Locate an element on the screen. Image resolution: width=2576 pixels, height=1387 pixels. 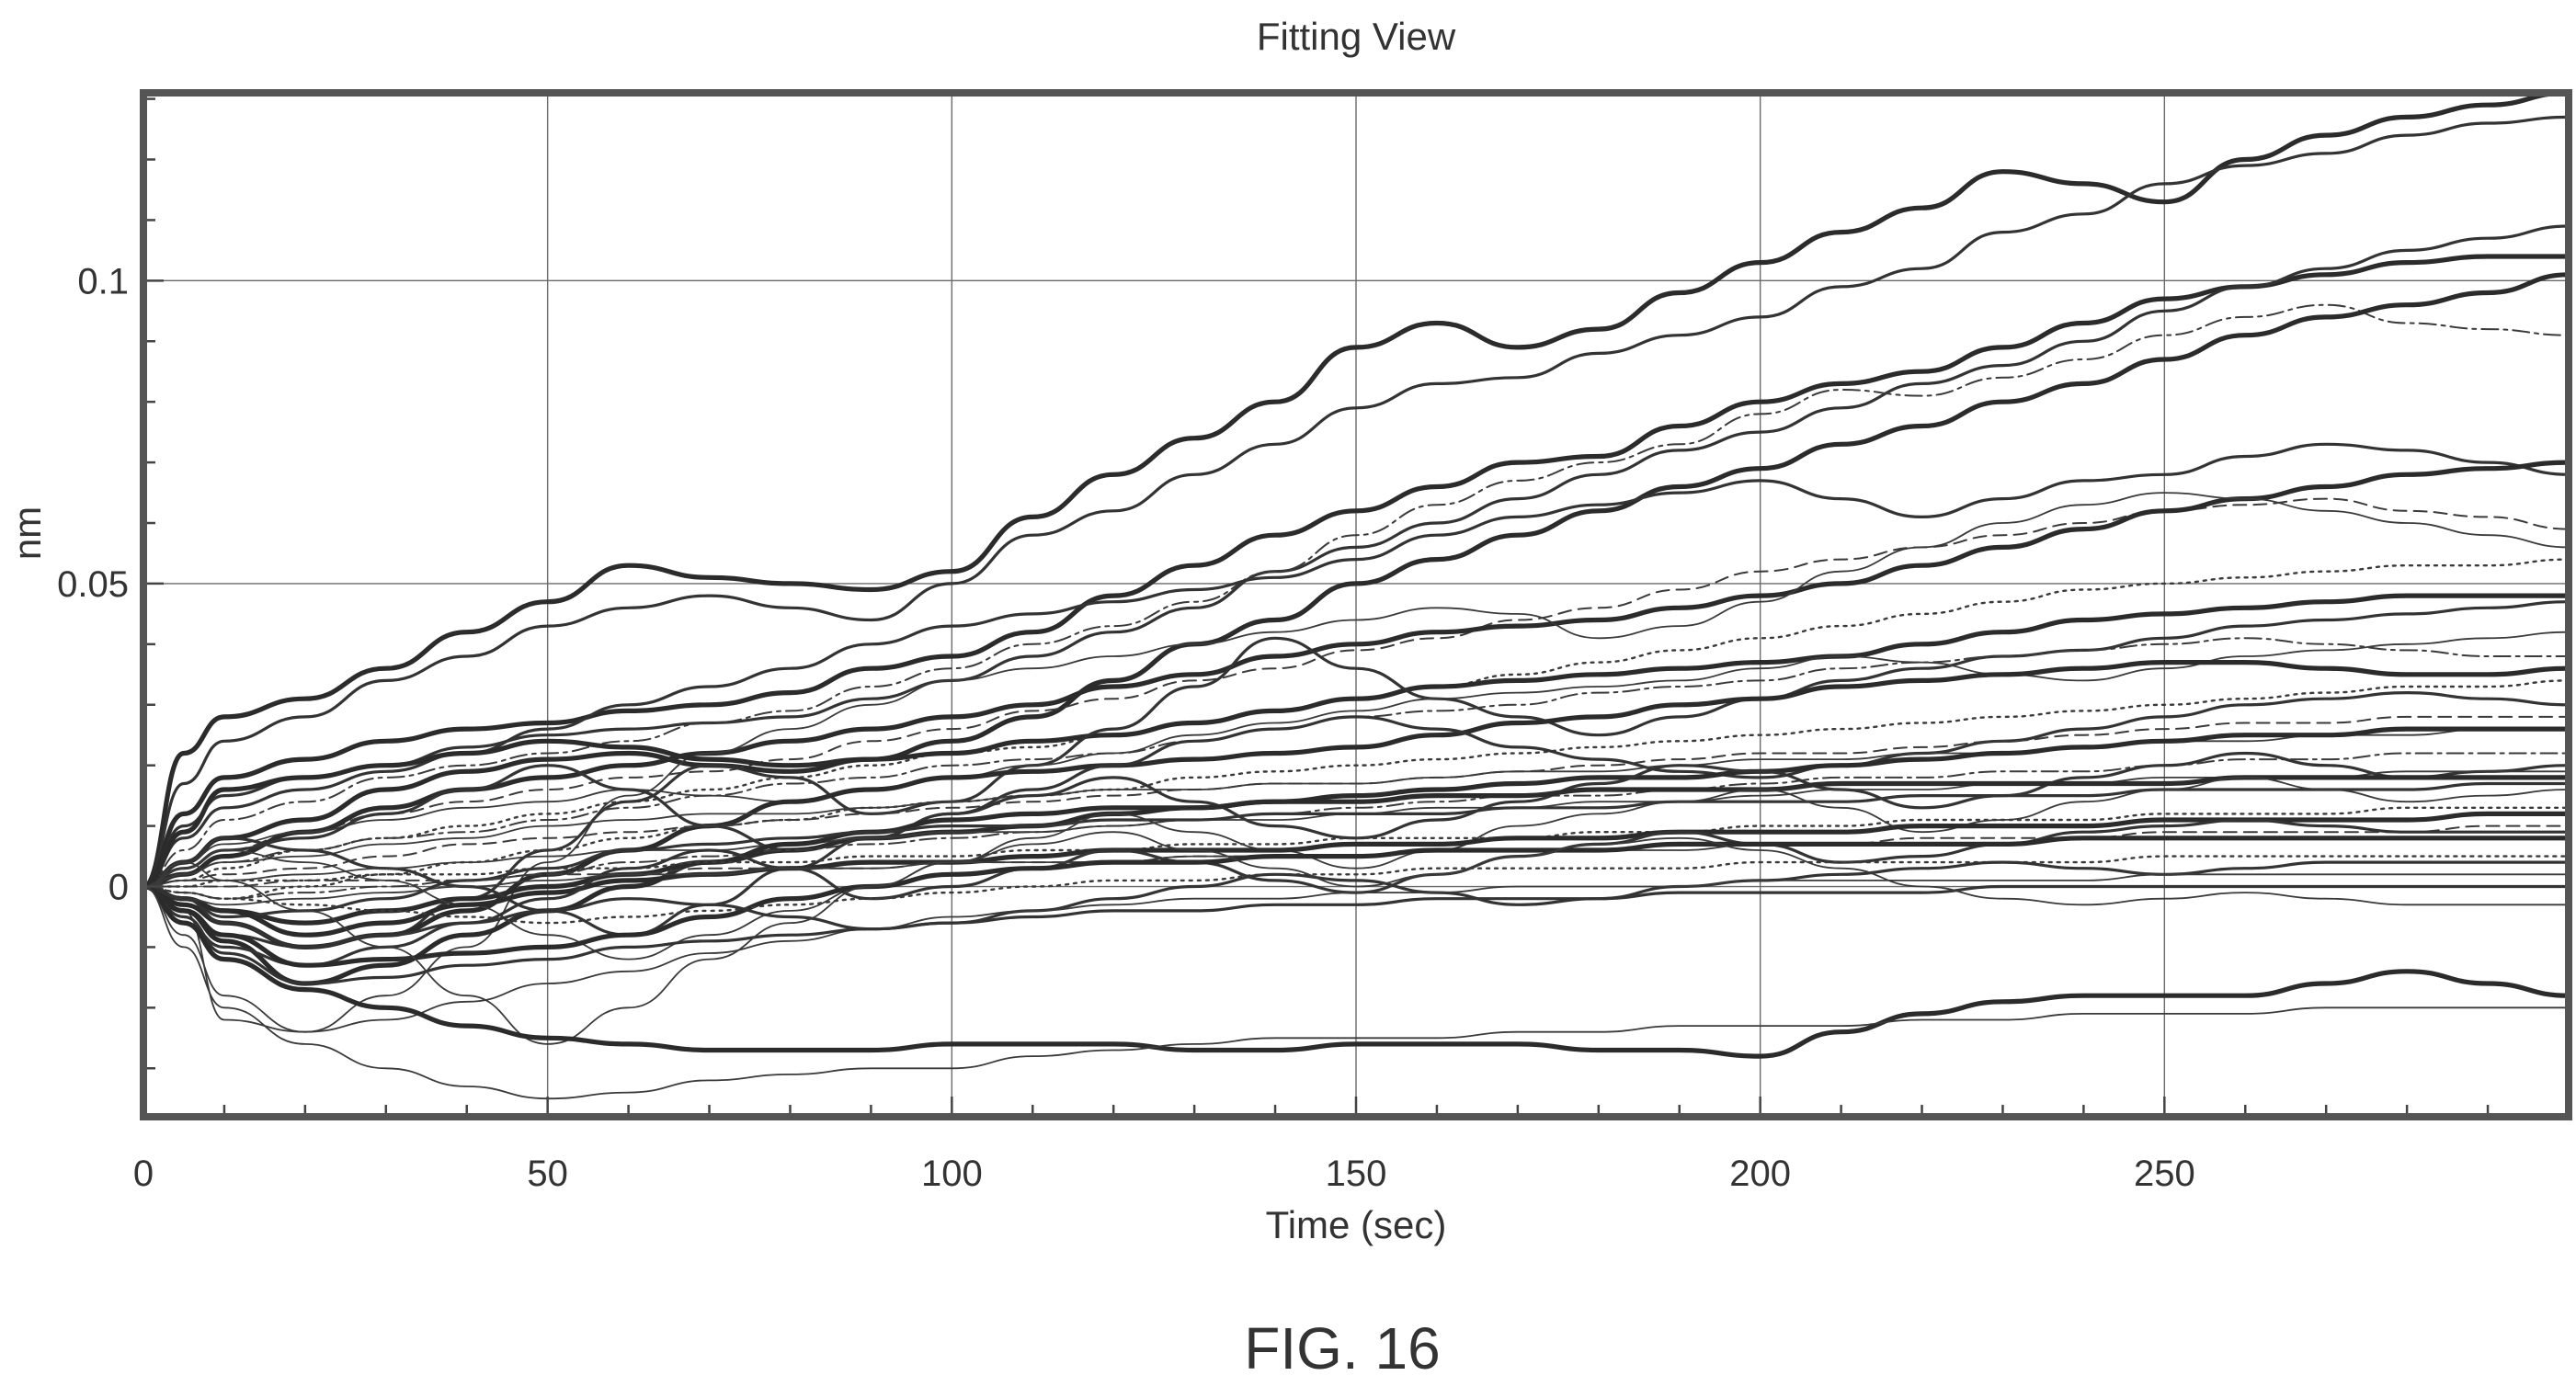
y-tick-labels: 0 0.05 0.1 is located at coordinates (93, 584).